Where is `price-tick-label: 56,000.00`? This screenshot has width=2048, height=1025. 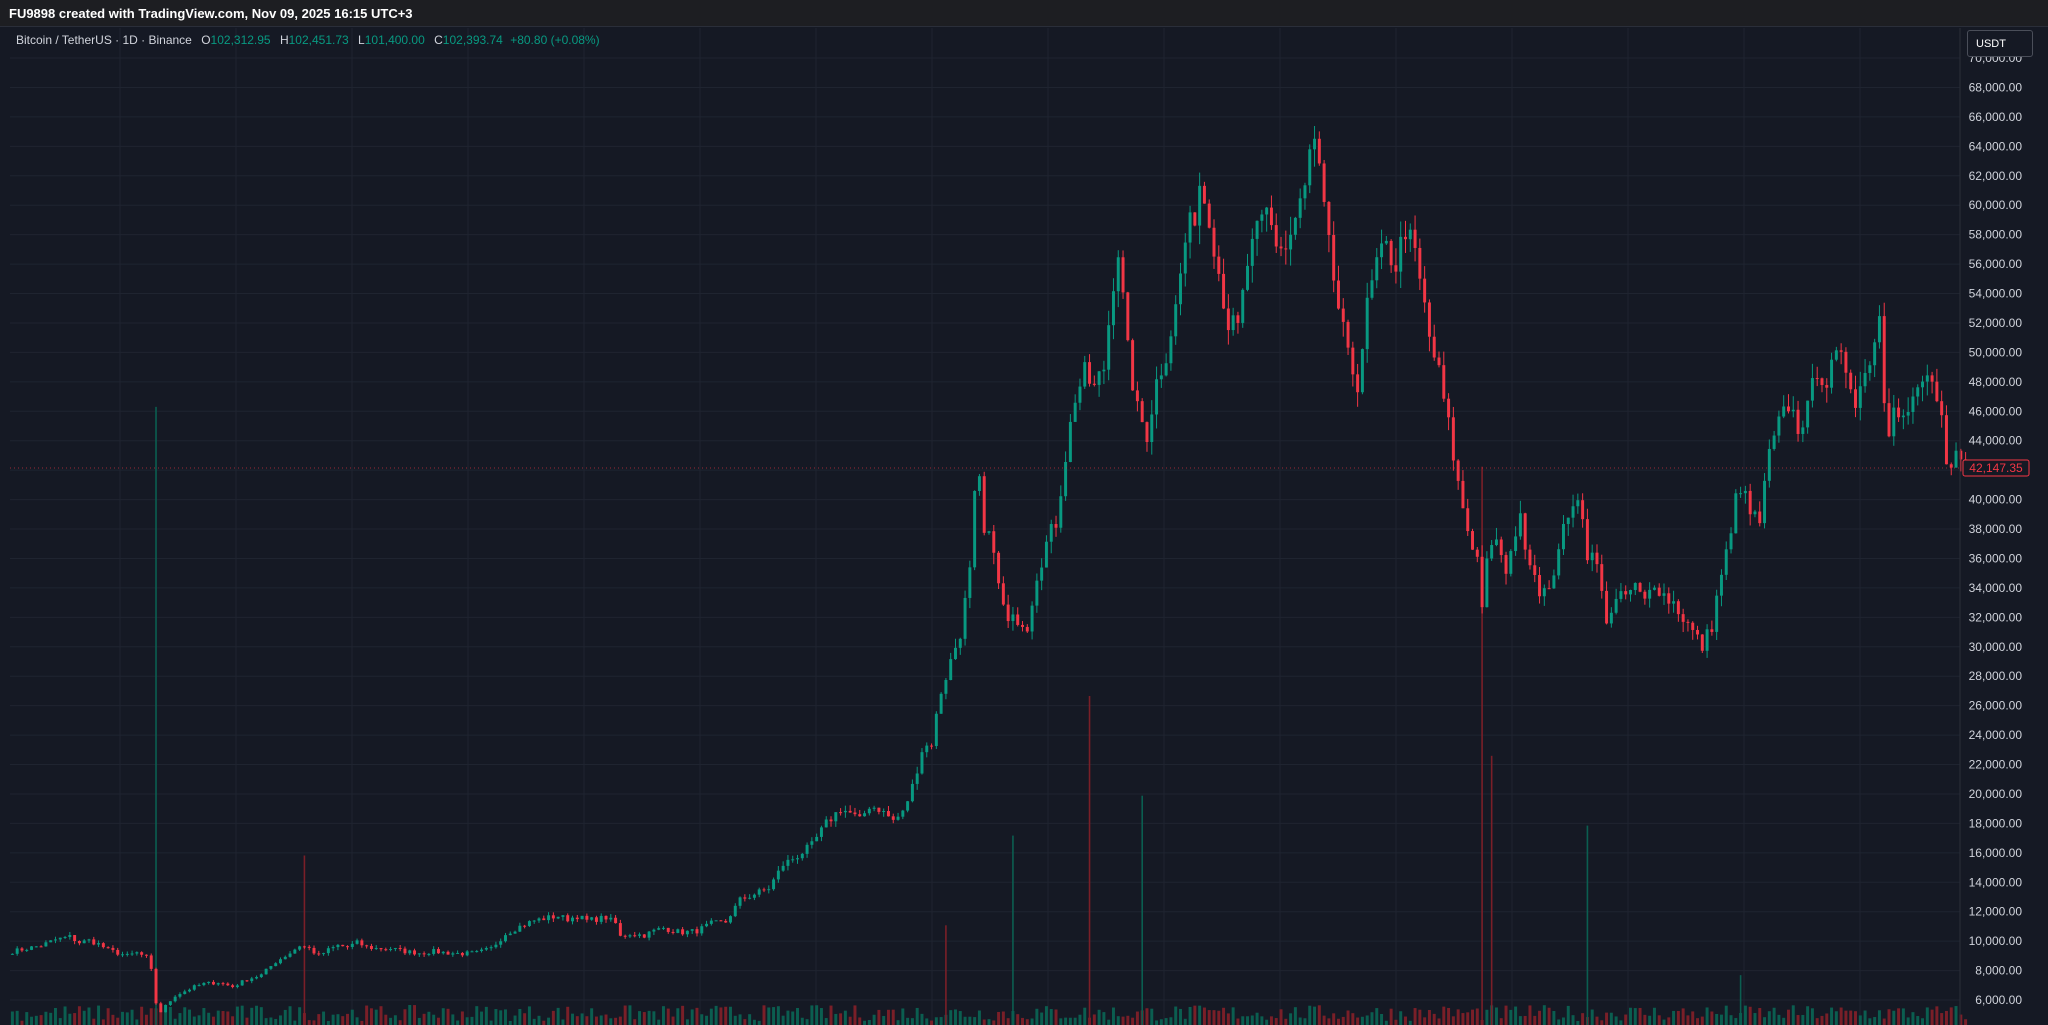 price-tick-label: 56,000.00 is located at coordinates (1996, 264).